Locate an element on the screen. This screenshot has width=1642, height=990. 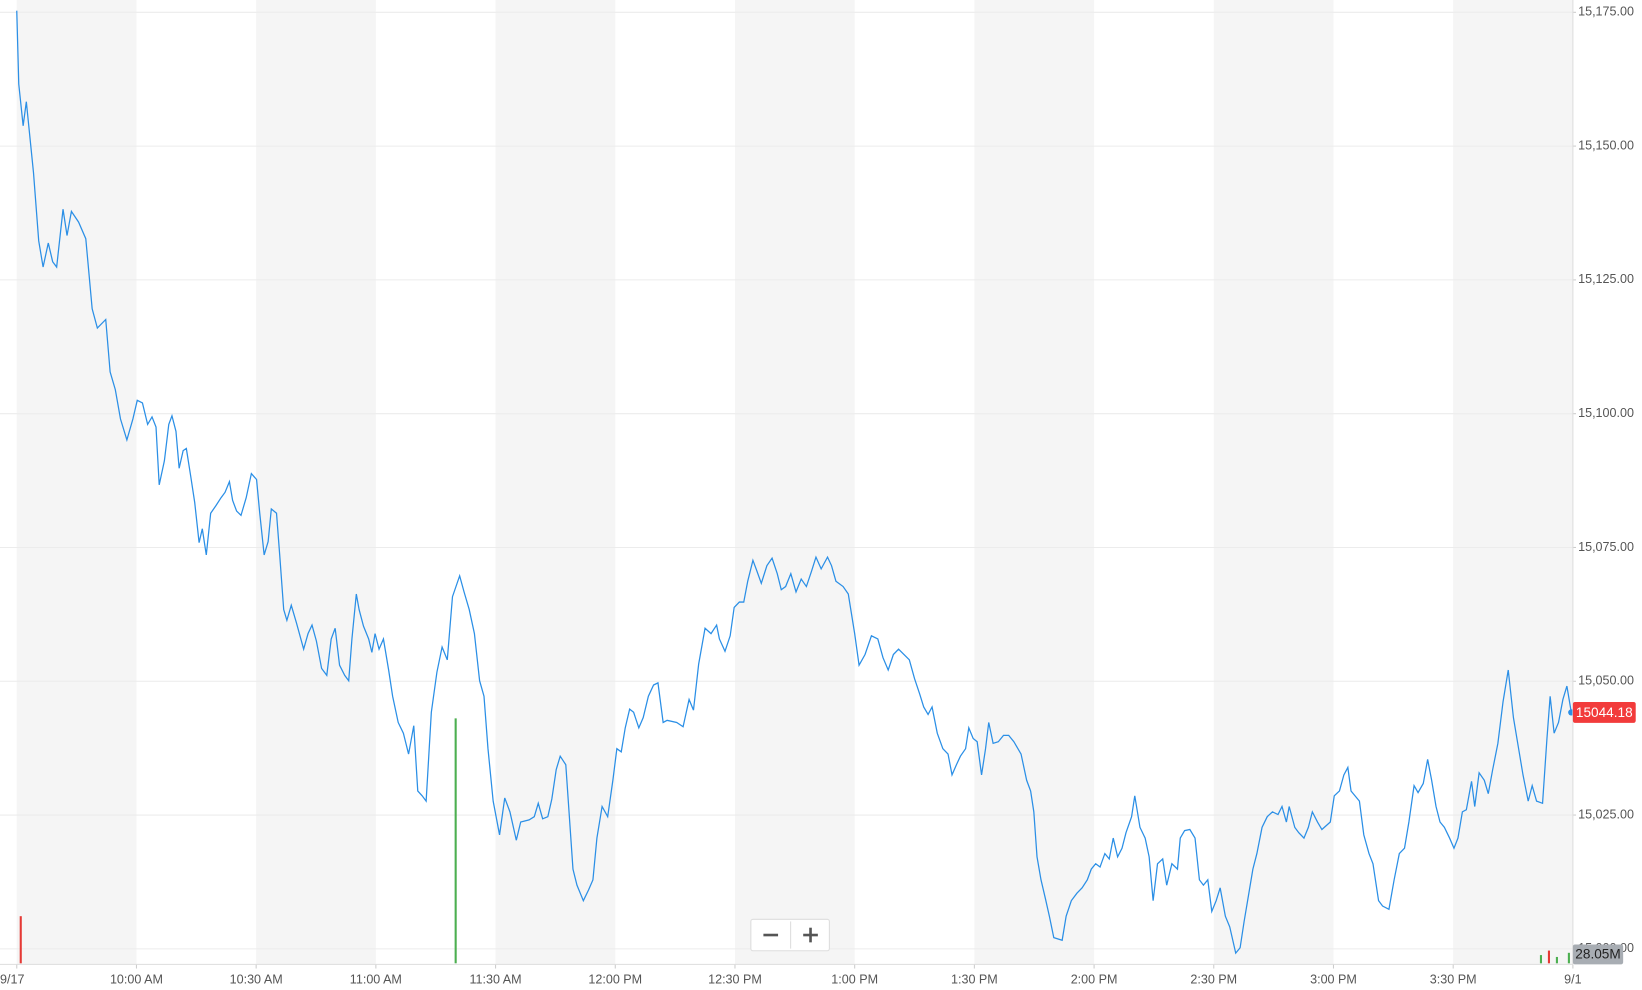
zoom-controls is located at coordinates (790, 935).